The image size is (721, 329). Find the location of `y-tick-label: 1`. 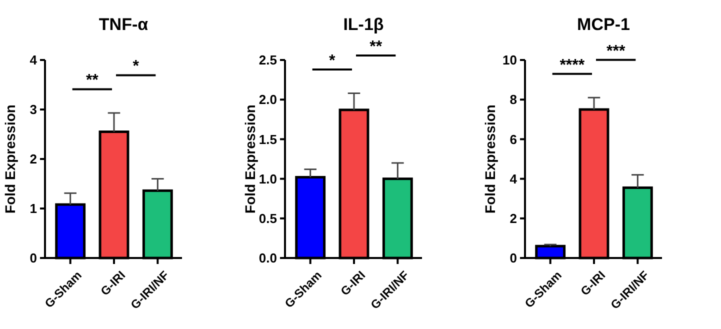

y-tick-label: 1 is located at coordinates (33, 208).